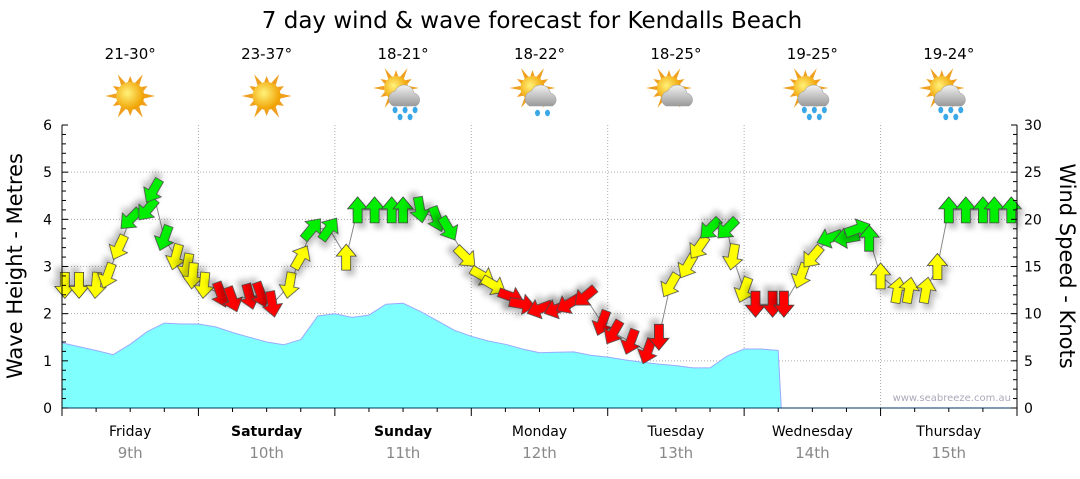 This screenshot has width=1080, height=479. I want to click on wave-height-line, so click(421, 355).